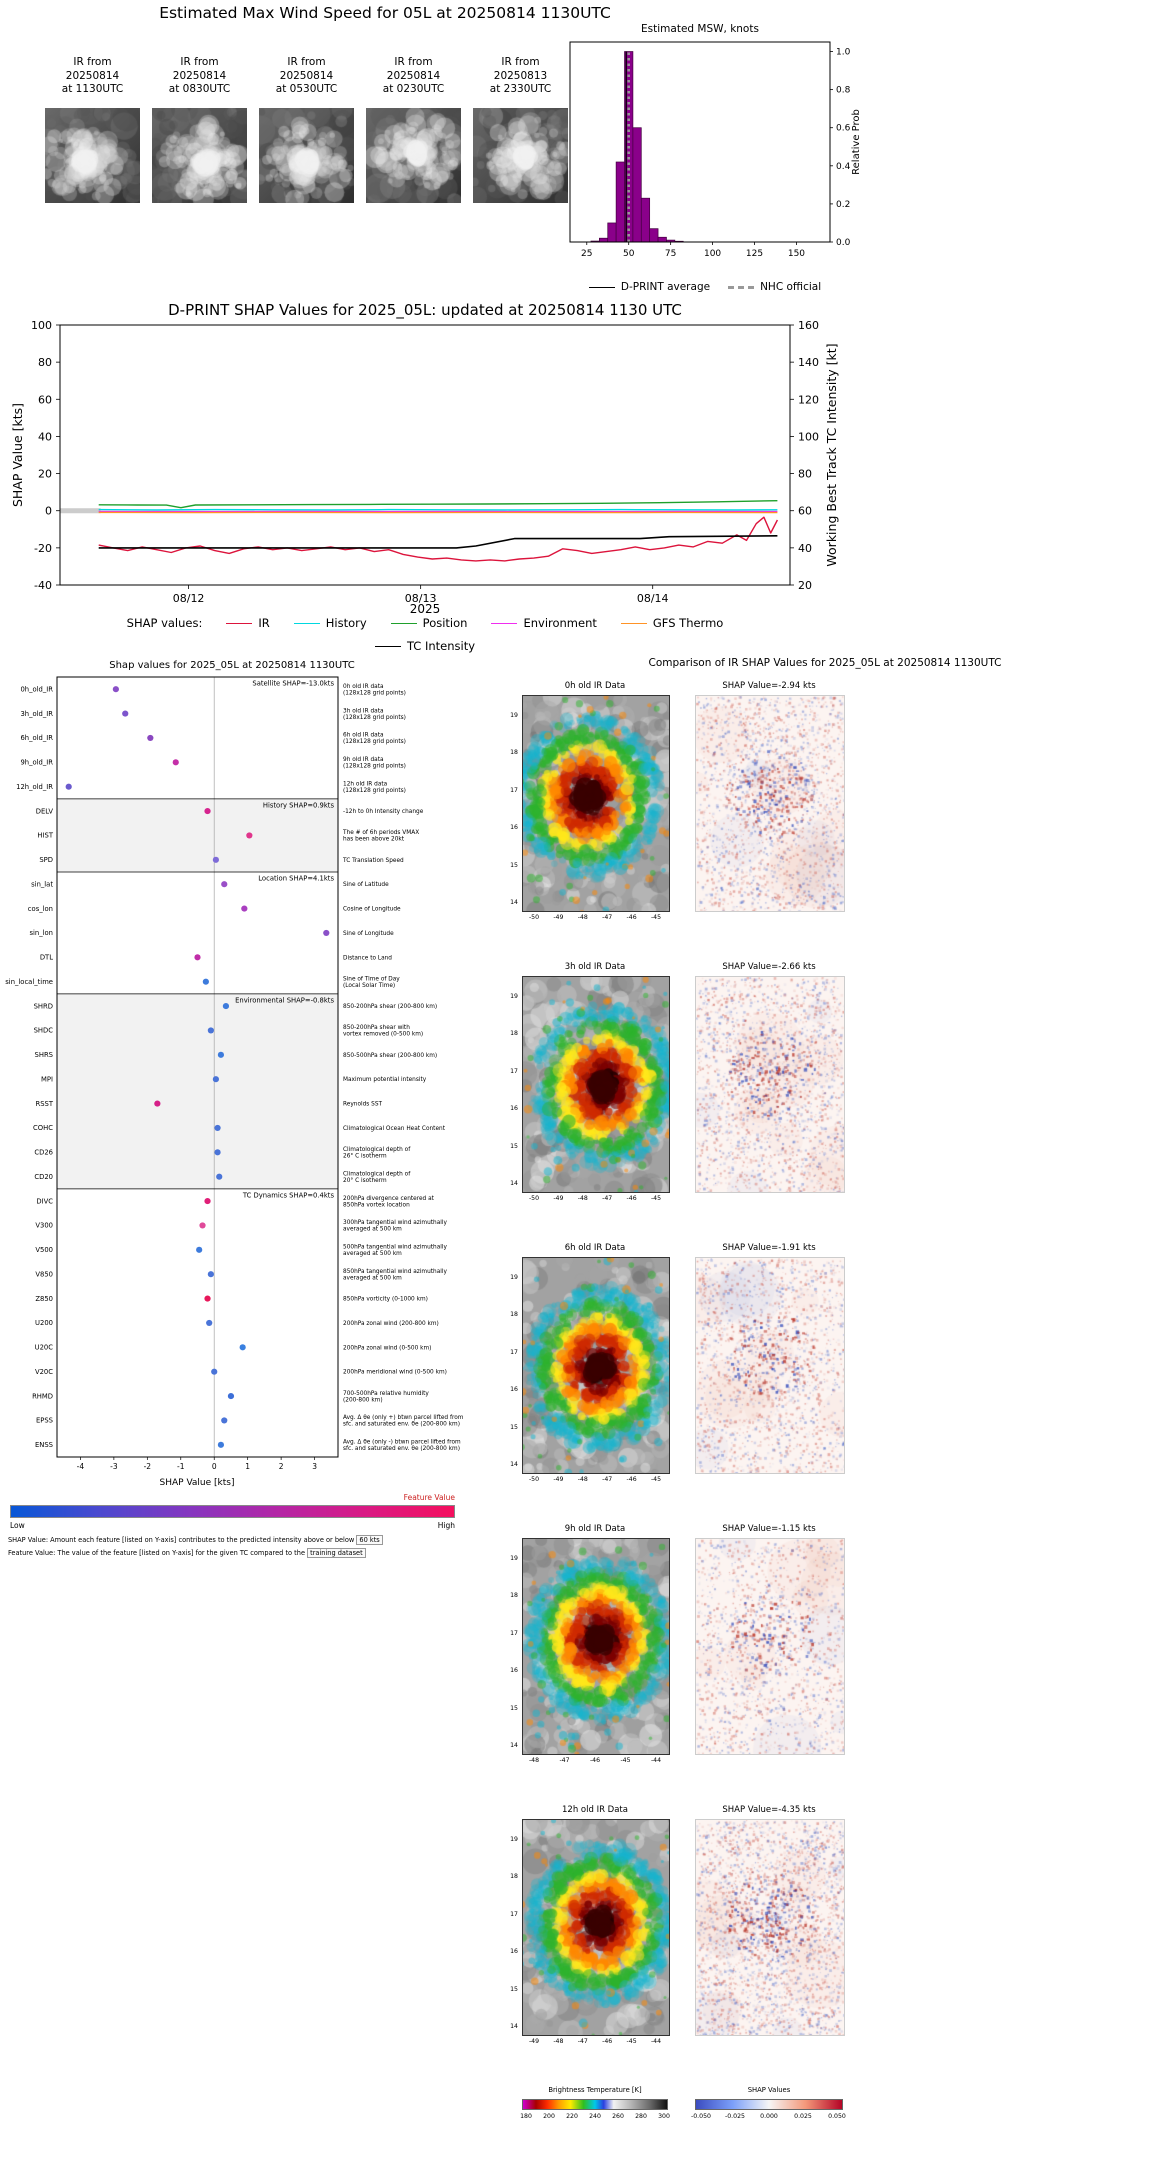 This screenshot has height=2158, width=1168. What do you see at coordinates (514, 1315) in the screenshot?
I see `lat-tick-label: 18` at bounding box center [514, 1315].